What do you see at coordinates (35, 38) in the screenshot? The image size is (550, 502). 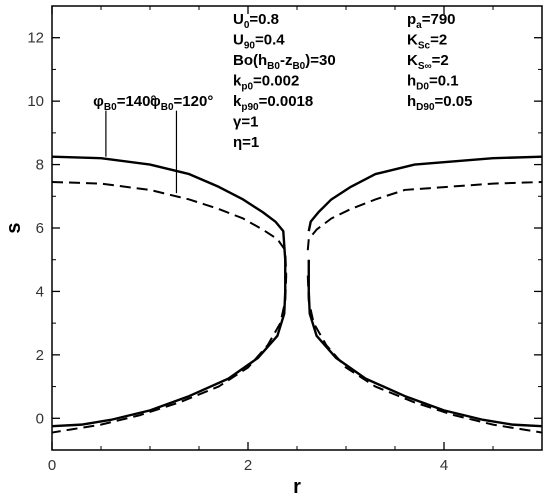 I see `y-tick-label: 12` at bounding box center [35, 38].